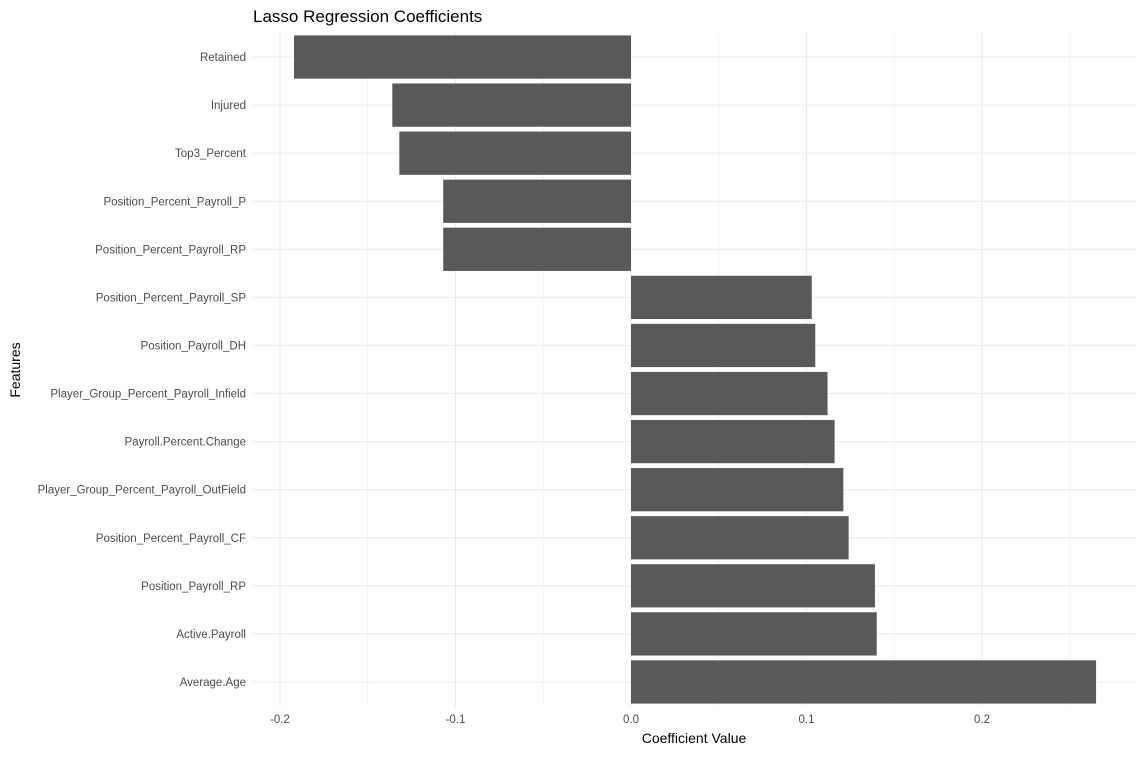 This screenshot has height=758, width=1144. Describe the element at coordinates (170, 250) in the screenshot. I see `y-tick-label: Position_Percent_Payroll_RP` at that location.